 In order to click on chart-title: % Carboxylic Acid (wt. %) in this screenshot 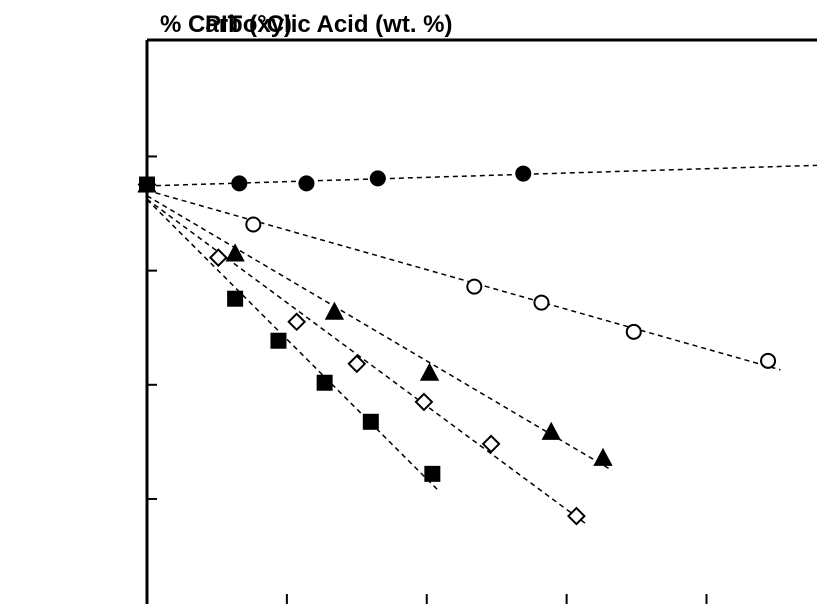, I will do `click(306, 24)`.